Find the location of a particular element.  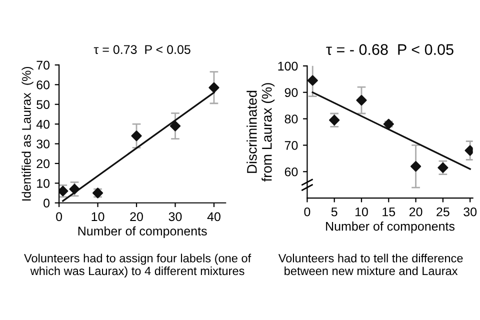

y-tick-label: 90 is located at coordinates (291, 93).